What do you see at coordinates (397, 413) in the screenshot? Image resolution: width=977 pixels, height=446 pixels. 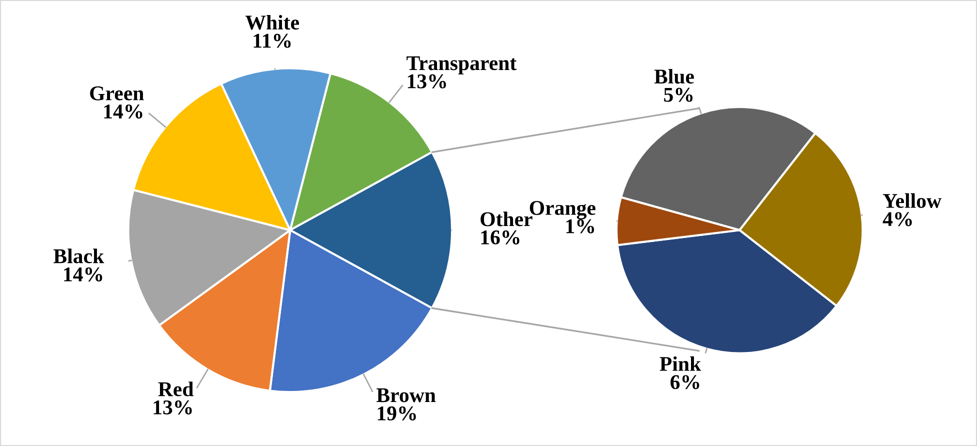 I see `data-label: 19%` at bounding box center [397, 413].